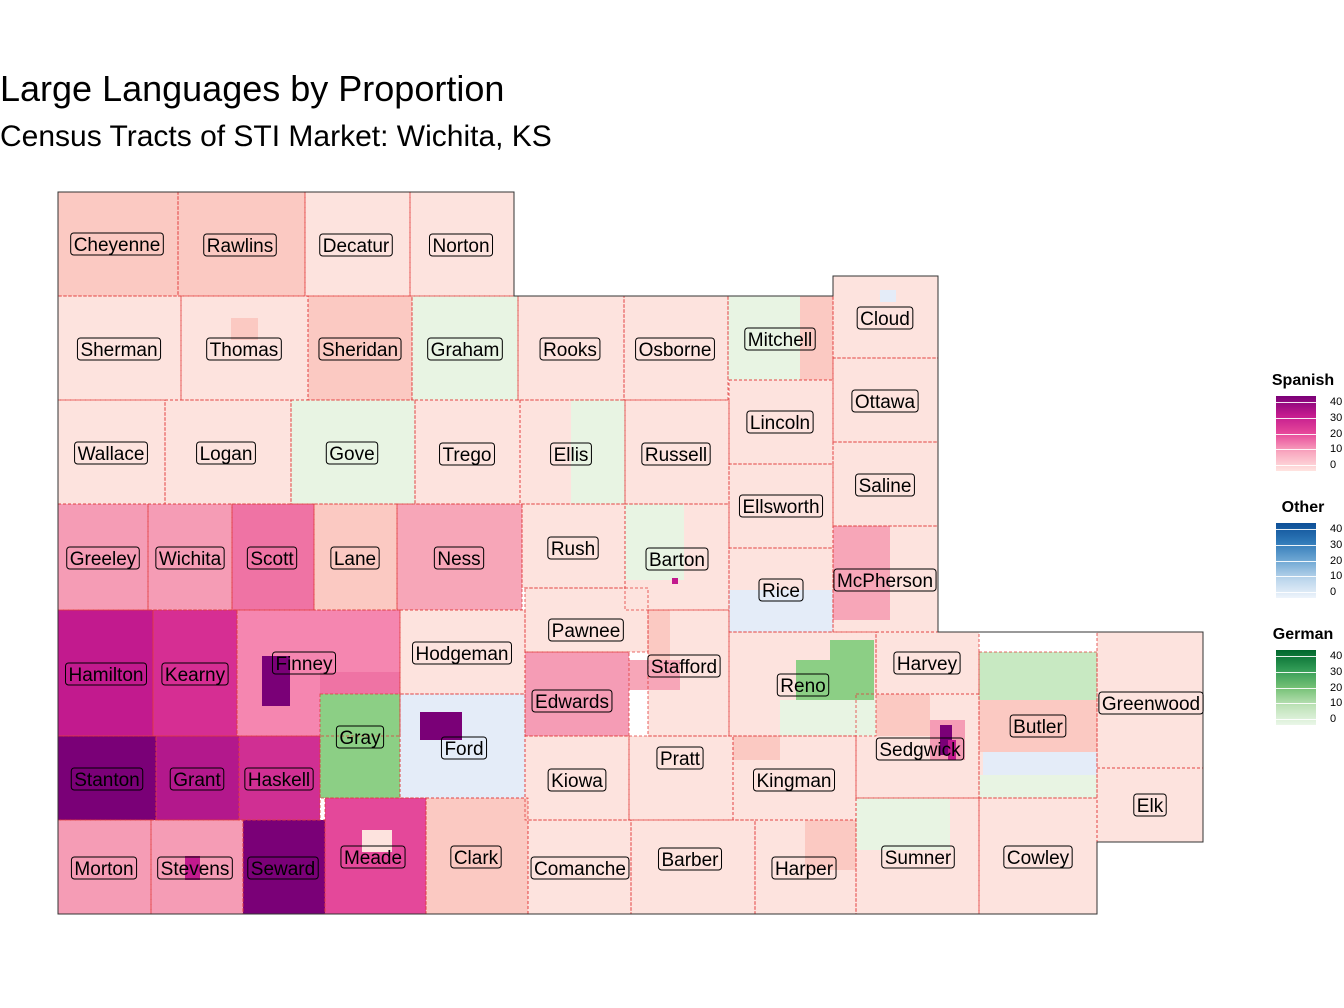 The height and width of the screenshot is (1008, 1344). What do you see at coordinates (1151, 704) in the screenshot?
I see `county-label: Greenwood` at bounding box center [1151, 704].